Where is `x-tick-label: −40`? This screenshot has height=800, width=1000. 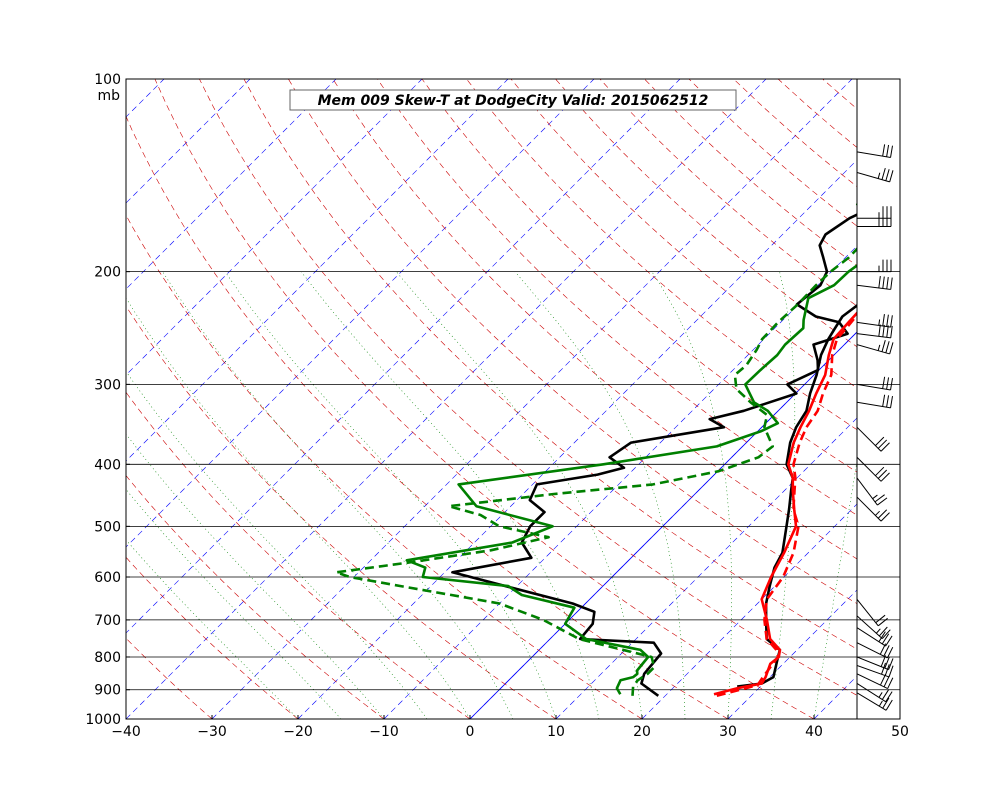
x-tick-label: −40 is located at coordinates (126, 732).